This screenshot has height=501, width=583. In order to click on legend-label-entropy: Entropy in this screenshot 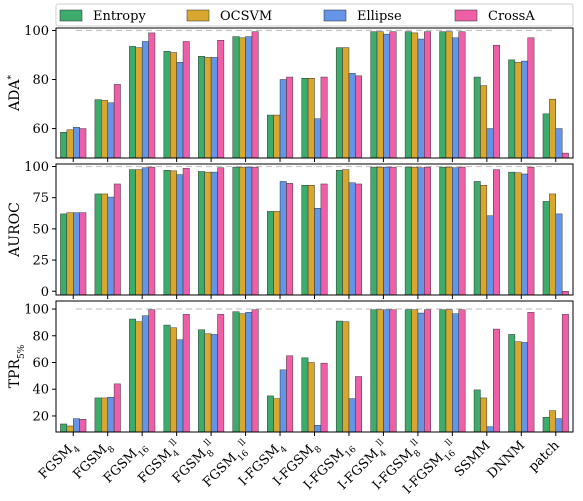, I will do `click(119, 16)`.